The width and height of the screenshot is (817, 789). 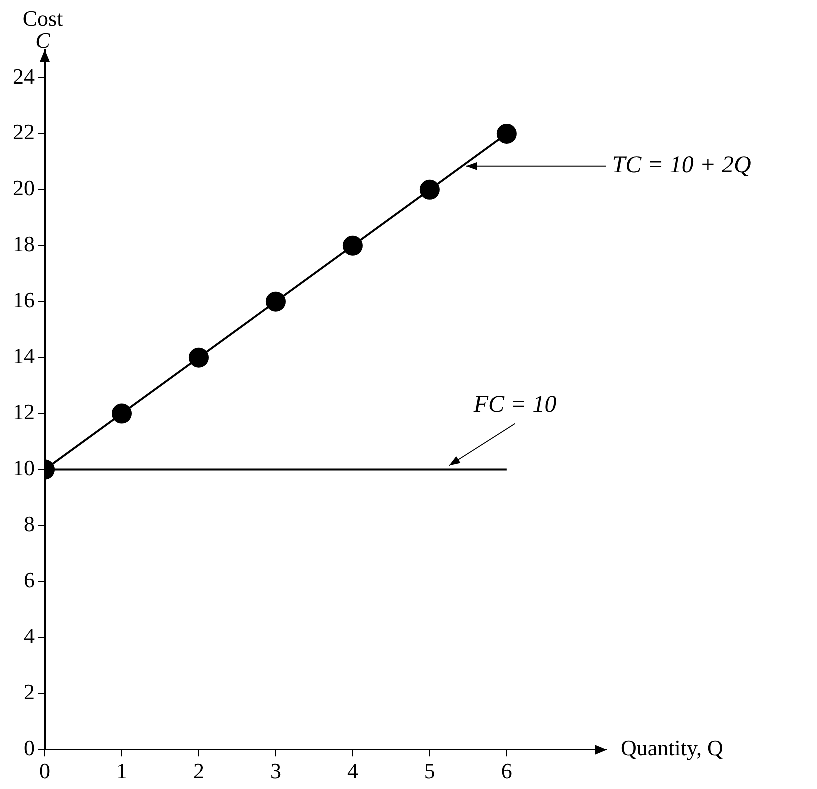 What do you see at coordinates (122, 771) in the screenshot?
I see `x-tick-label: 1` at bounding box center [122, 771].